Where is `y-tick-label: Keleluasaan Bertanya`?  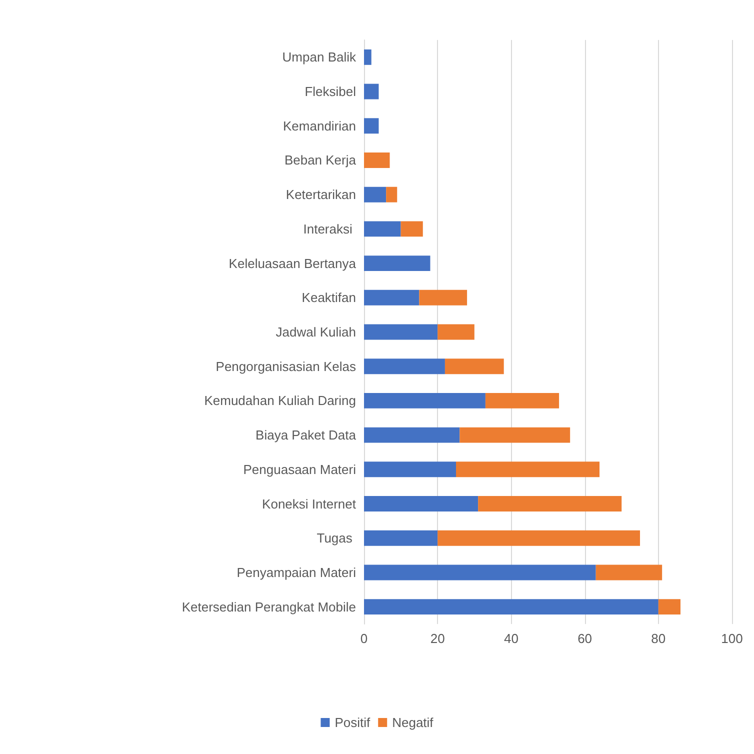 y-tick-label: Keleluasaan Bertanya is located at coordinates (292, 263).